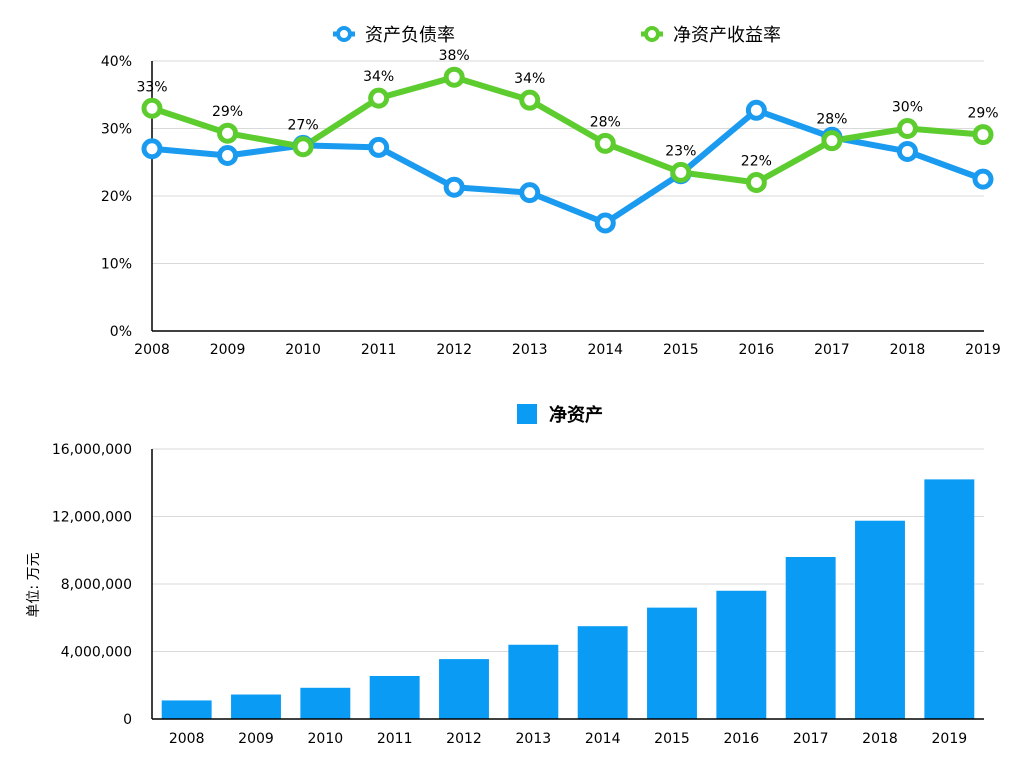  What do you see at coordinates (96, 653) in the screenshot?
I see `bar-y-tick-label: 4,000,000` at bounding box center [96, 653].